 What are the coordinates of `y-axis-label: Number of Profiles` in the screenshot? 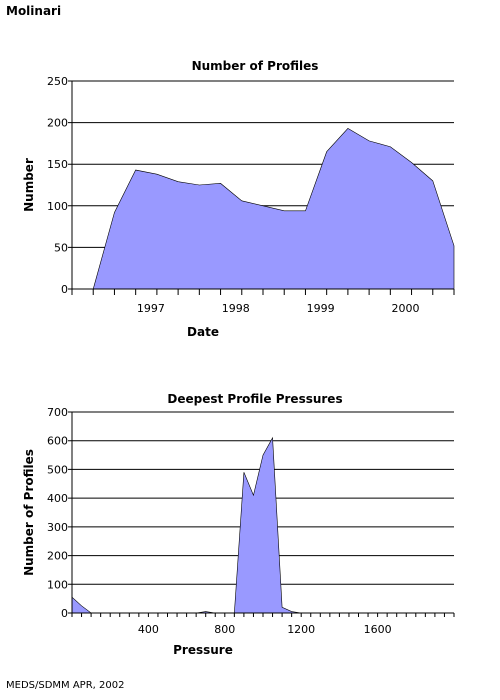 It's located at (29, 512).